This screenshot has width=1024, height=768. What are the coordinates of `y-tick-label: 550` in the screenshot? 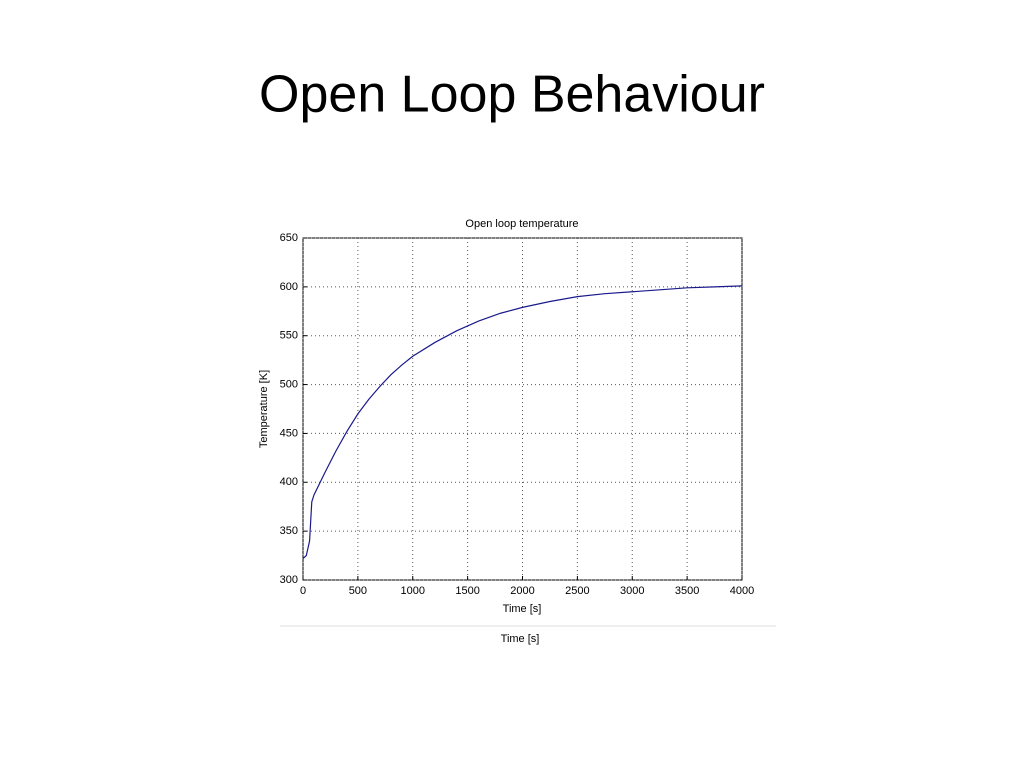 It's located at (289, 336).